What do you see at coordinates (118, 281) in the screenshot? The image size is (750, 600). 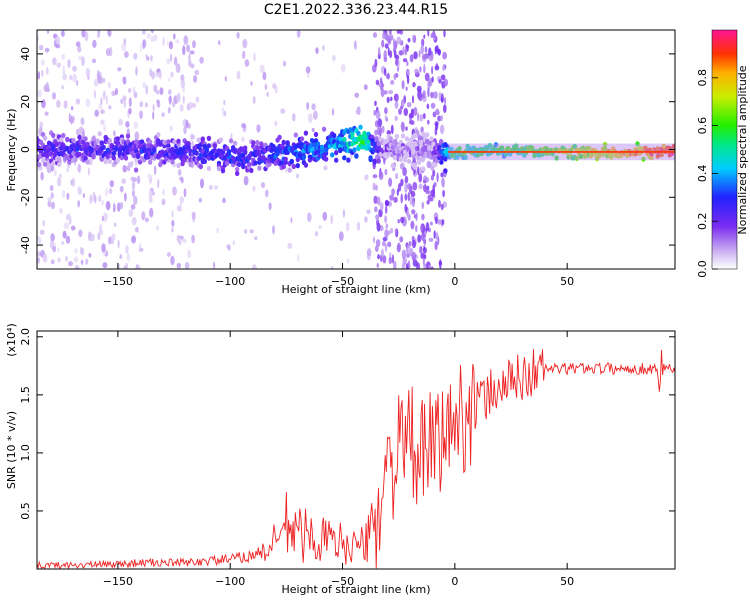 I see `x-tick-label: −150` at bounding box center [118, 281].